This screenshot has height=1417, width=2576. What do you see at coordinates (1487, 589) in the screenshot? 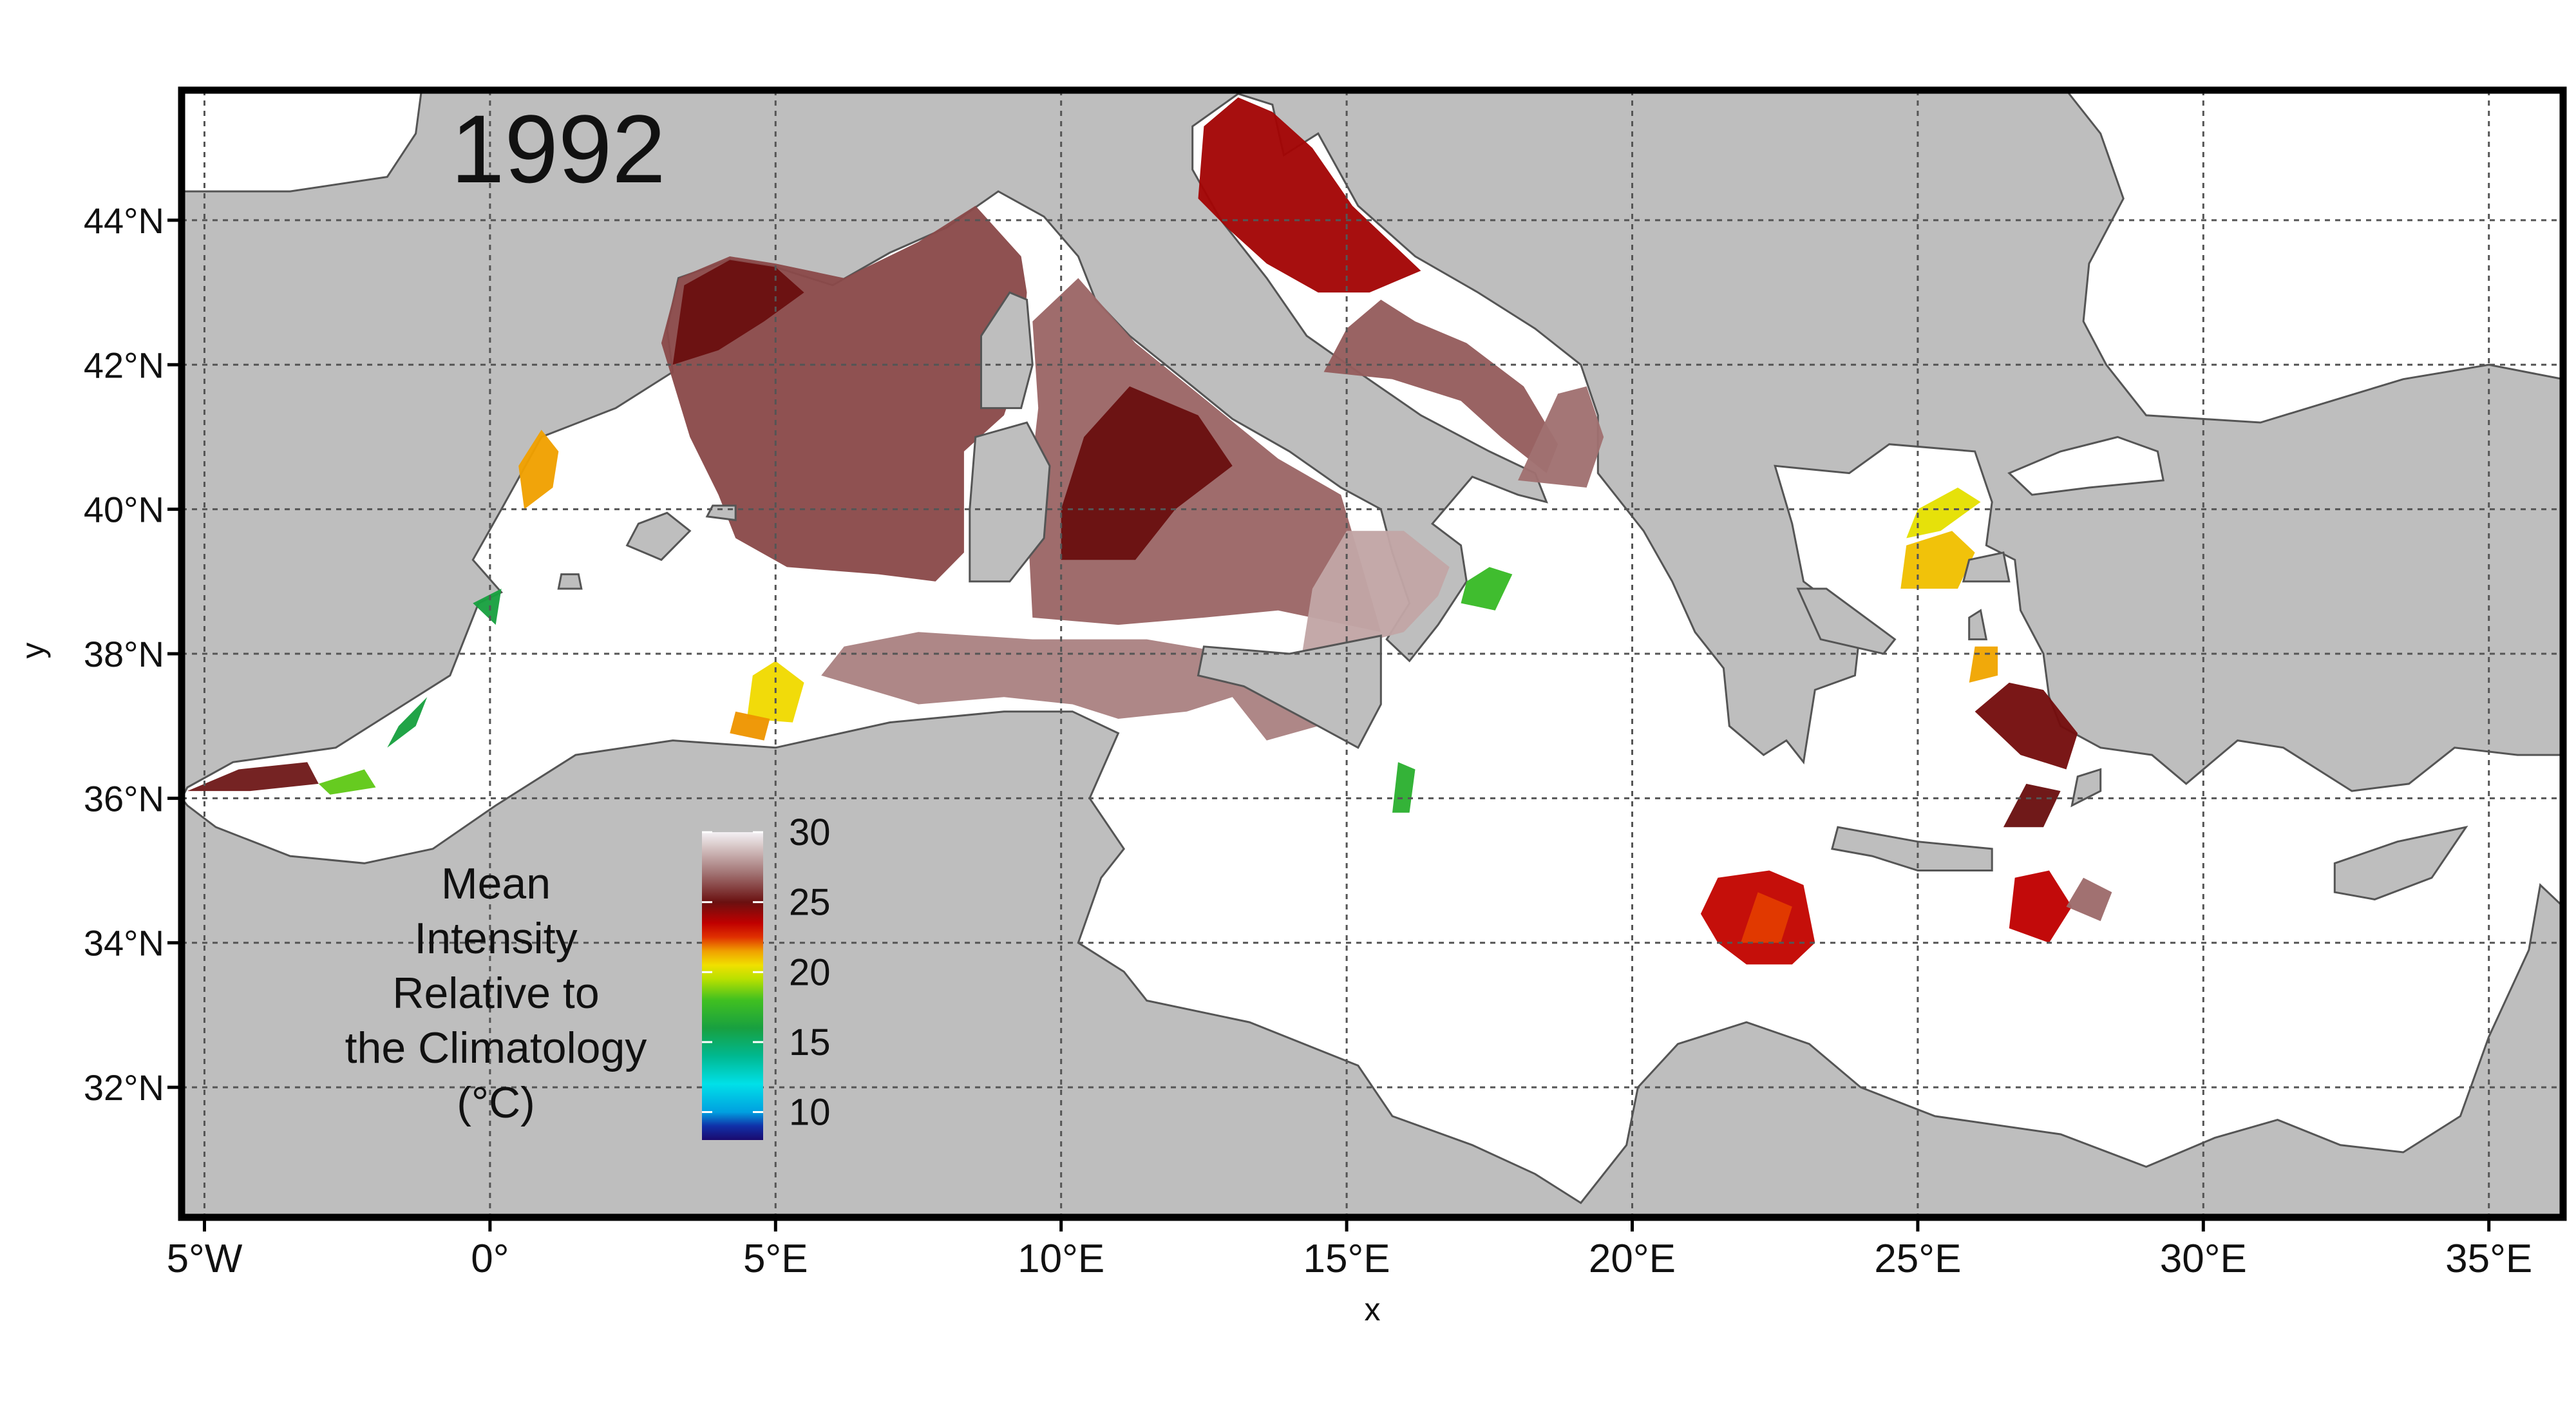
I see `patch-ionian-green` at bounding box center [1487, 589].